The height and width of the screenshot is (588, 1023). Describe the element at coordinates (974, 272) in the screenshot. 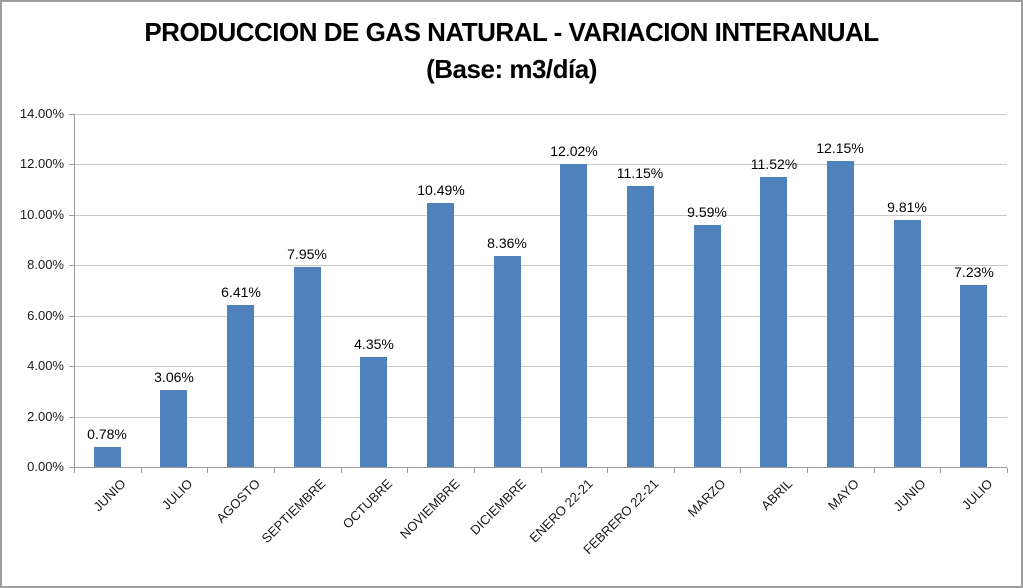

I see `bar-value-label: 7.23%` at that location.